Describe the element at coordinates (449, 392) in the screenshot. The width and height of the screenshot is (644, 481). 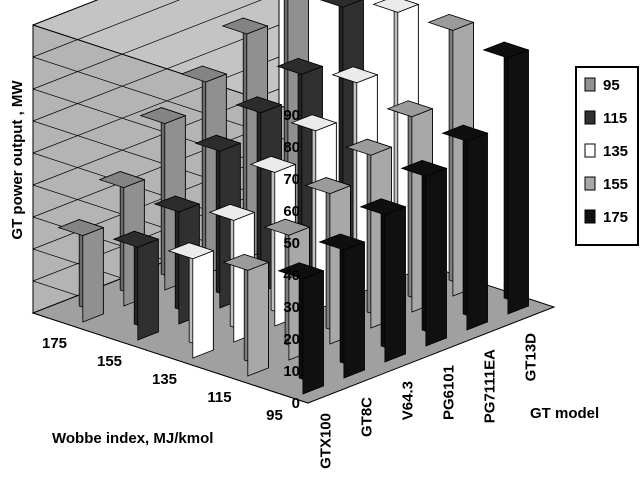
I see `gt-model-tick-label: PG6101` at that location.